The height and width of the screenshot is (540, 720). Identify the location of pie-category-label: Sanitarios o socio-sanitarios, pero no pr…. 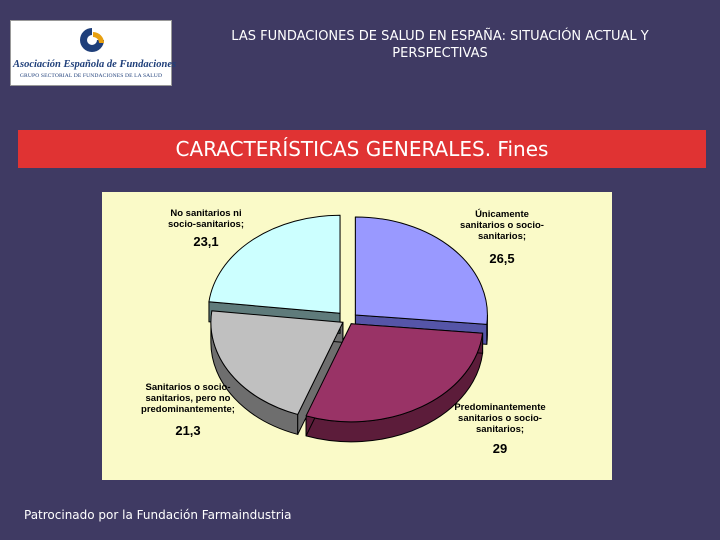
(188, 398).